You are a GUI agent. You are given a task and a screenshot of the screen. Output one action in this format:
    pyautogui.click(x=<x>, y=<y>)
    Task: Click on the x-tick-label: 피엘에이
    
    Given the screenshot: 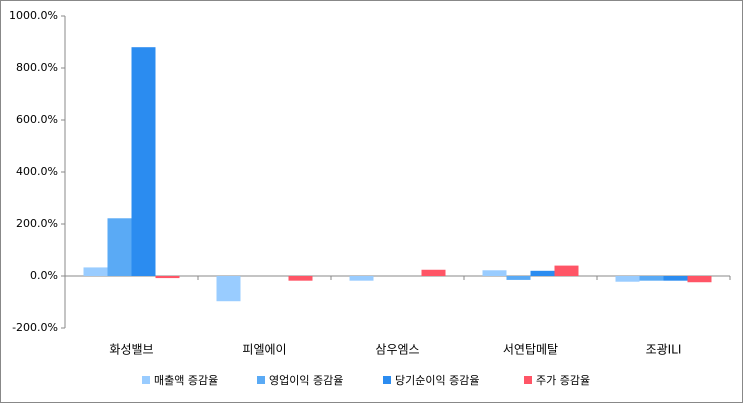 What is the action you would take?
    pyautogui.click(x=264, y=350)
    